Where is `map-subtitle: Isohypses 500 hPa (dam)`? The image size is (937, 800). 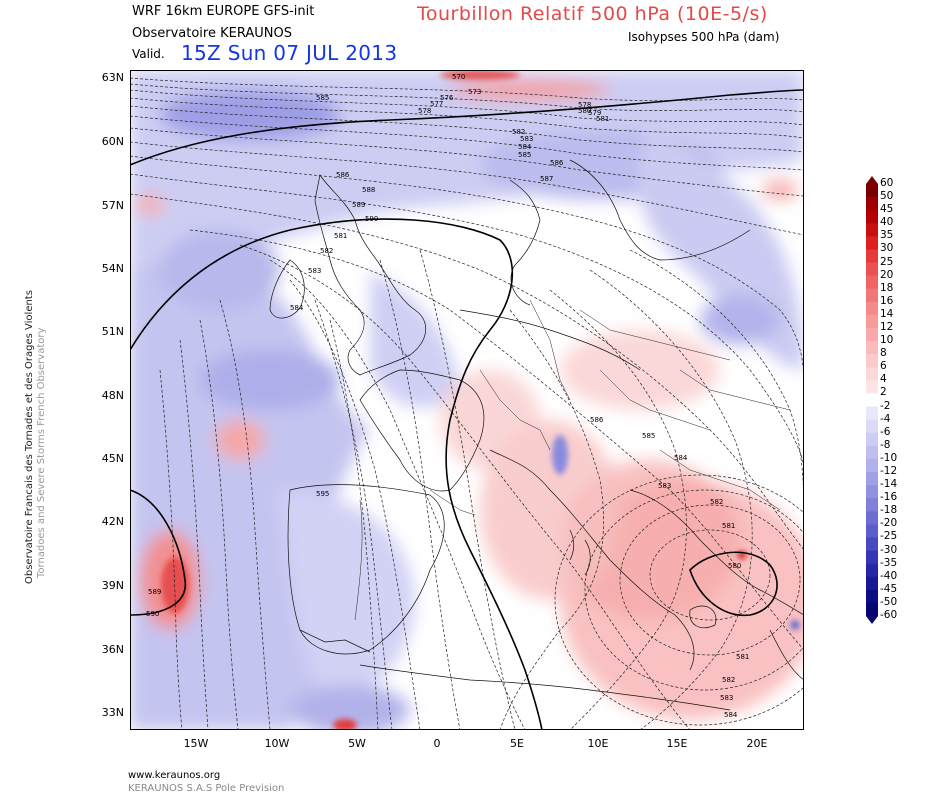
map-subtitle: Isohypses 500 hPa (dam) is located at coordinates (704, 37).